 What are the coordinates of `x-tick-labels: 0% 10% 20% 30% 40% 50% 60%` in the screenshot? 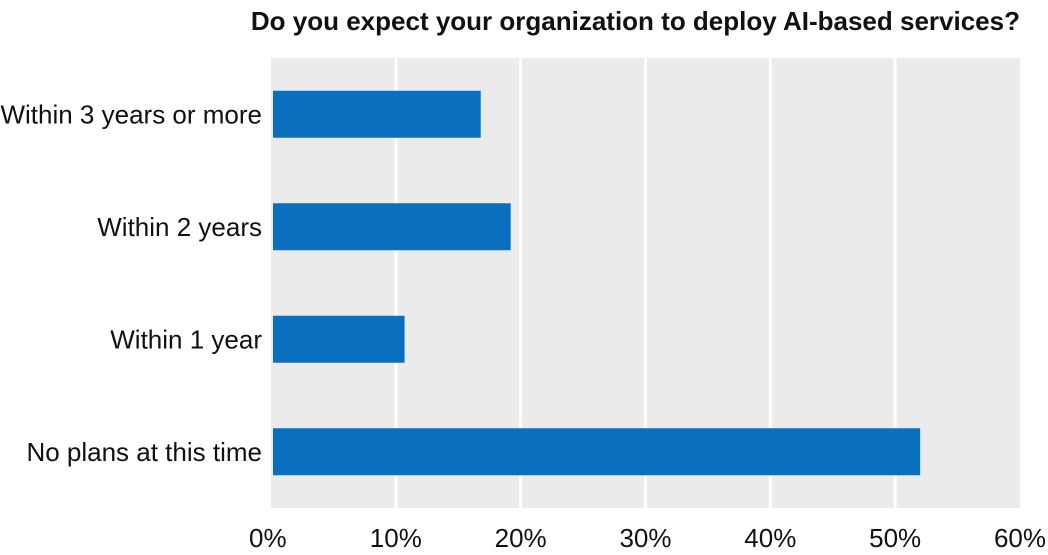 It's located at (647, 538).